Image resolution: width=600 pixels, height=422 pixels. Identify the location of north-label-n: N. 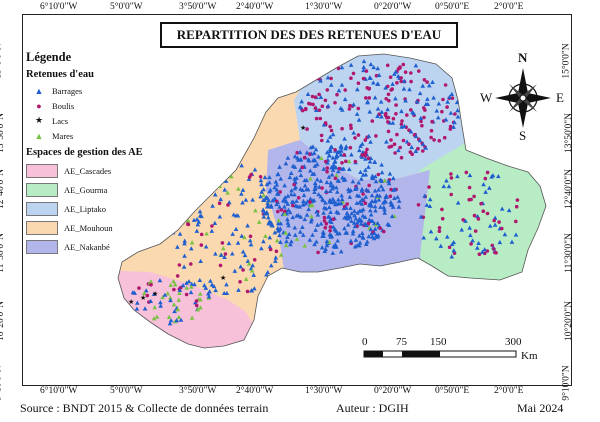
(523, 57).